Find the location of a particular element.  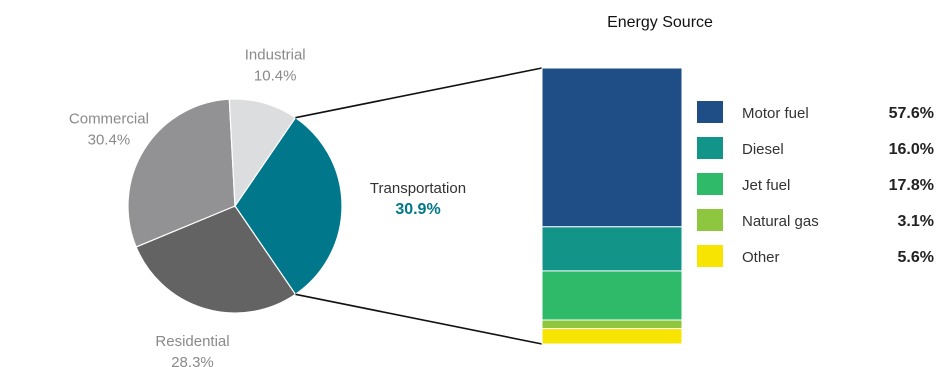

legend-value-natural-gas: 3.1% is located at coordinates (916, 221).